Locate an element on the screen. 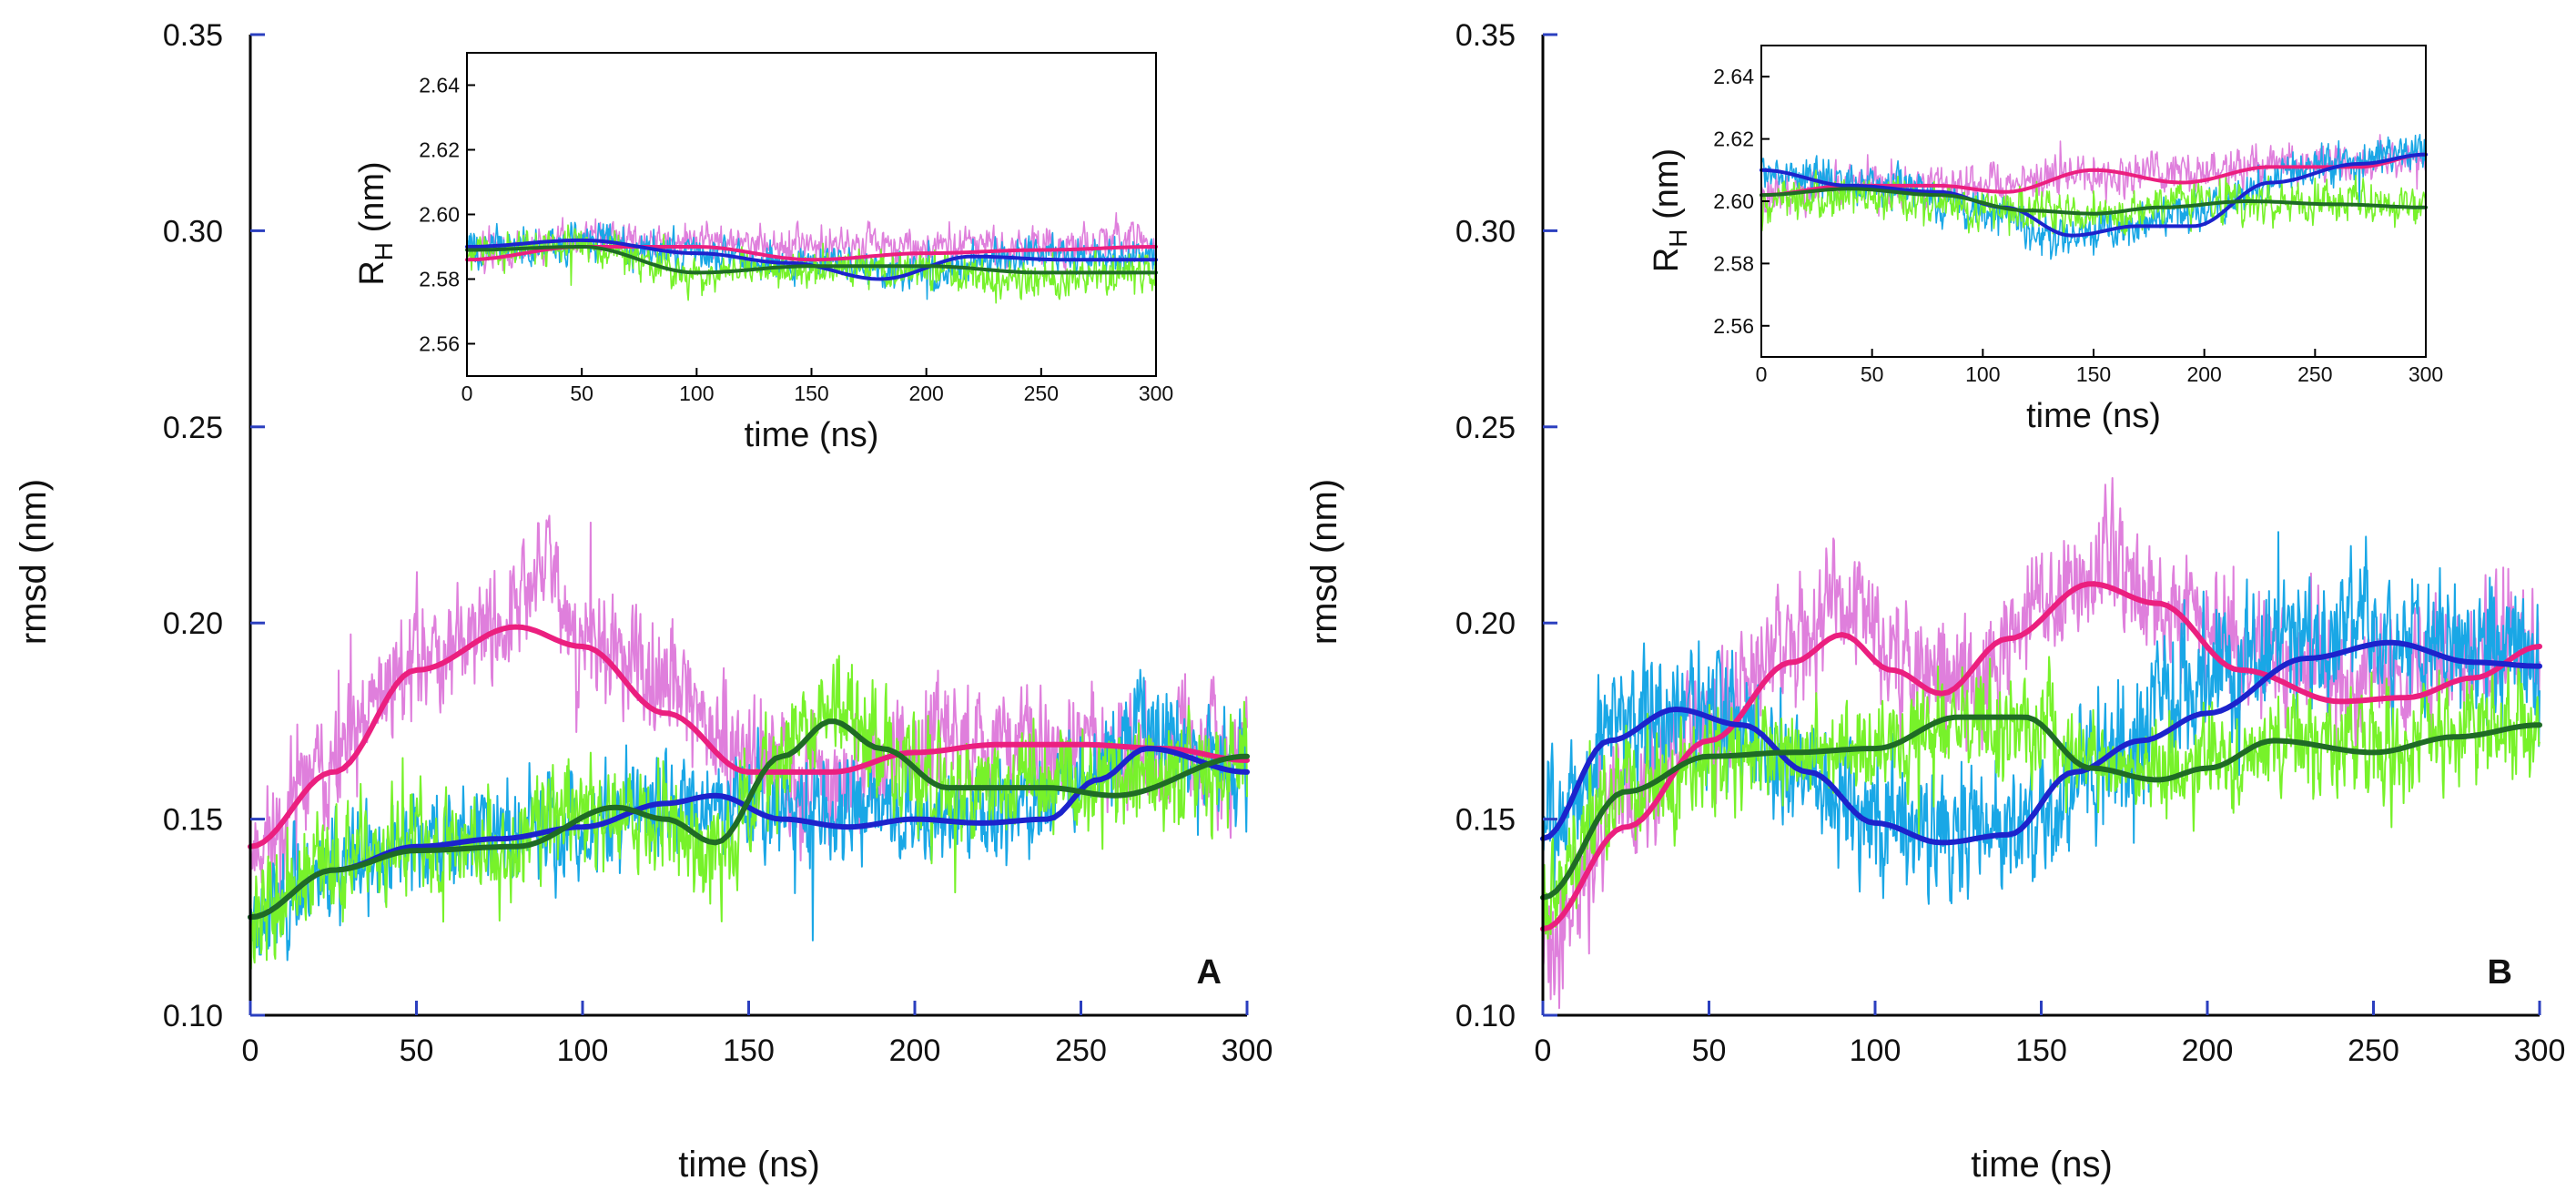  panel-b-inset-x-tick-label-200: 200 is located at coordinates (2203, 374).